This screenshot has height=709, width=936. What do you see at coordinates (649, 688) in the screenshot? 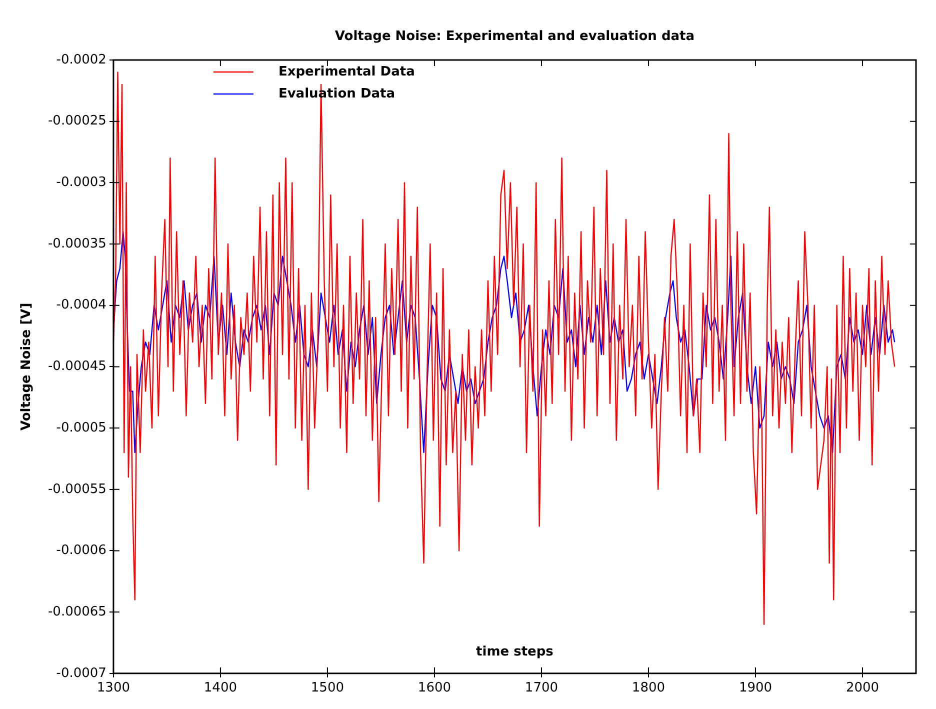
I see `x-tick-label: 1800` at bounding box center [649, 688].